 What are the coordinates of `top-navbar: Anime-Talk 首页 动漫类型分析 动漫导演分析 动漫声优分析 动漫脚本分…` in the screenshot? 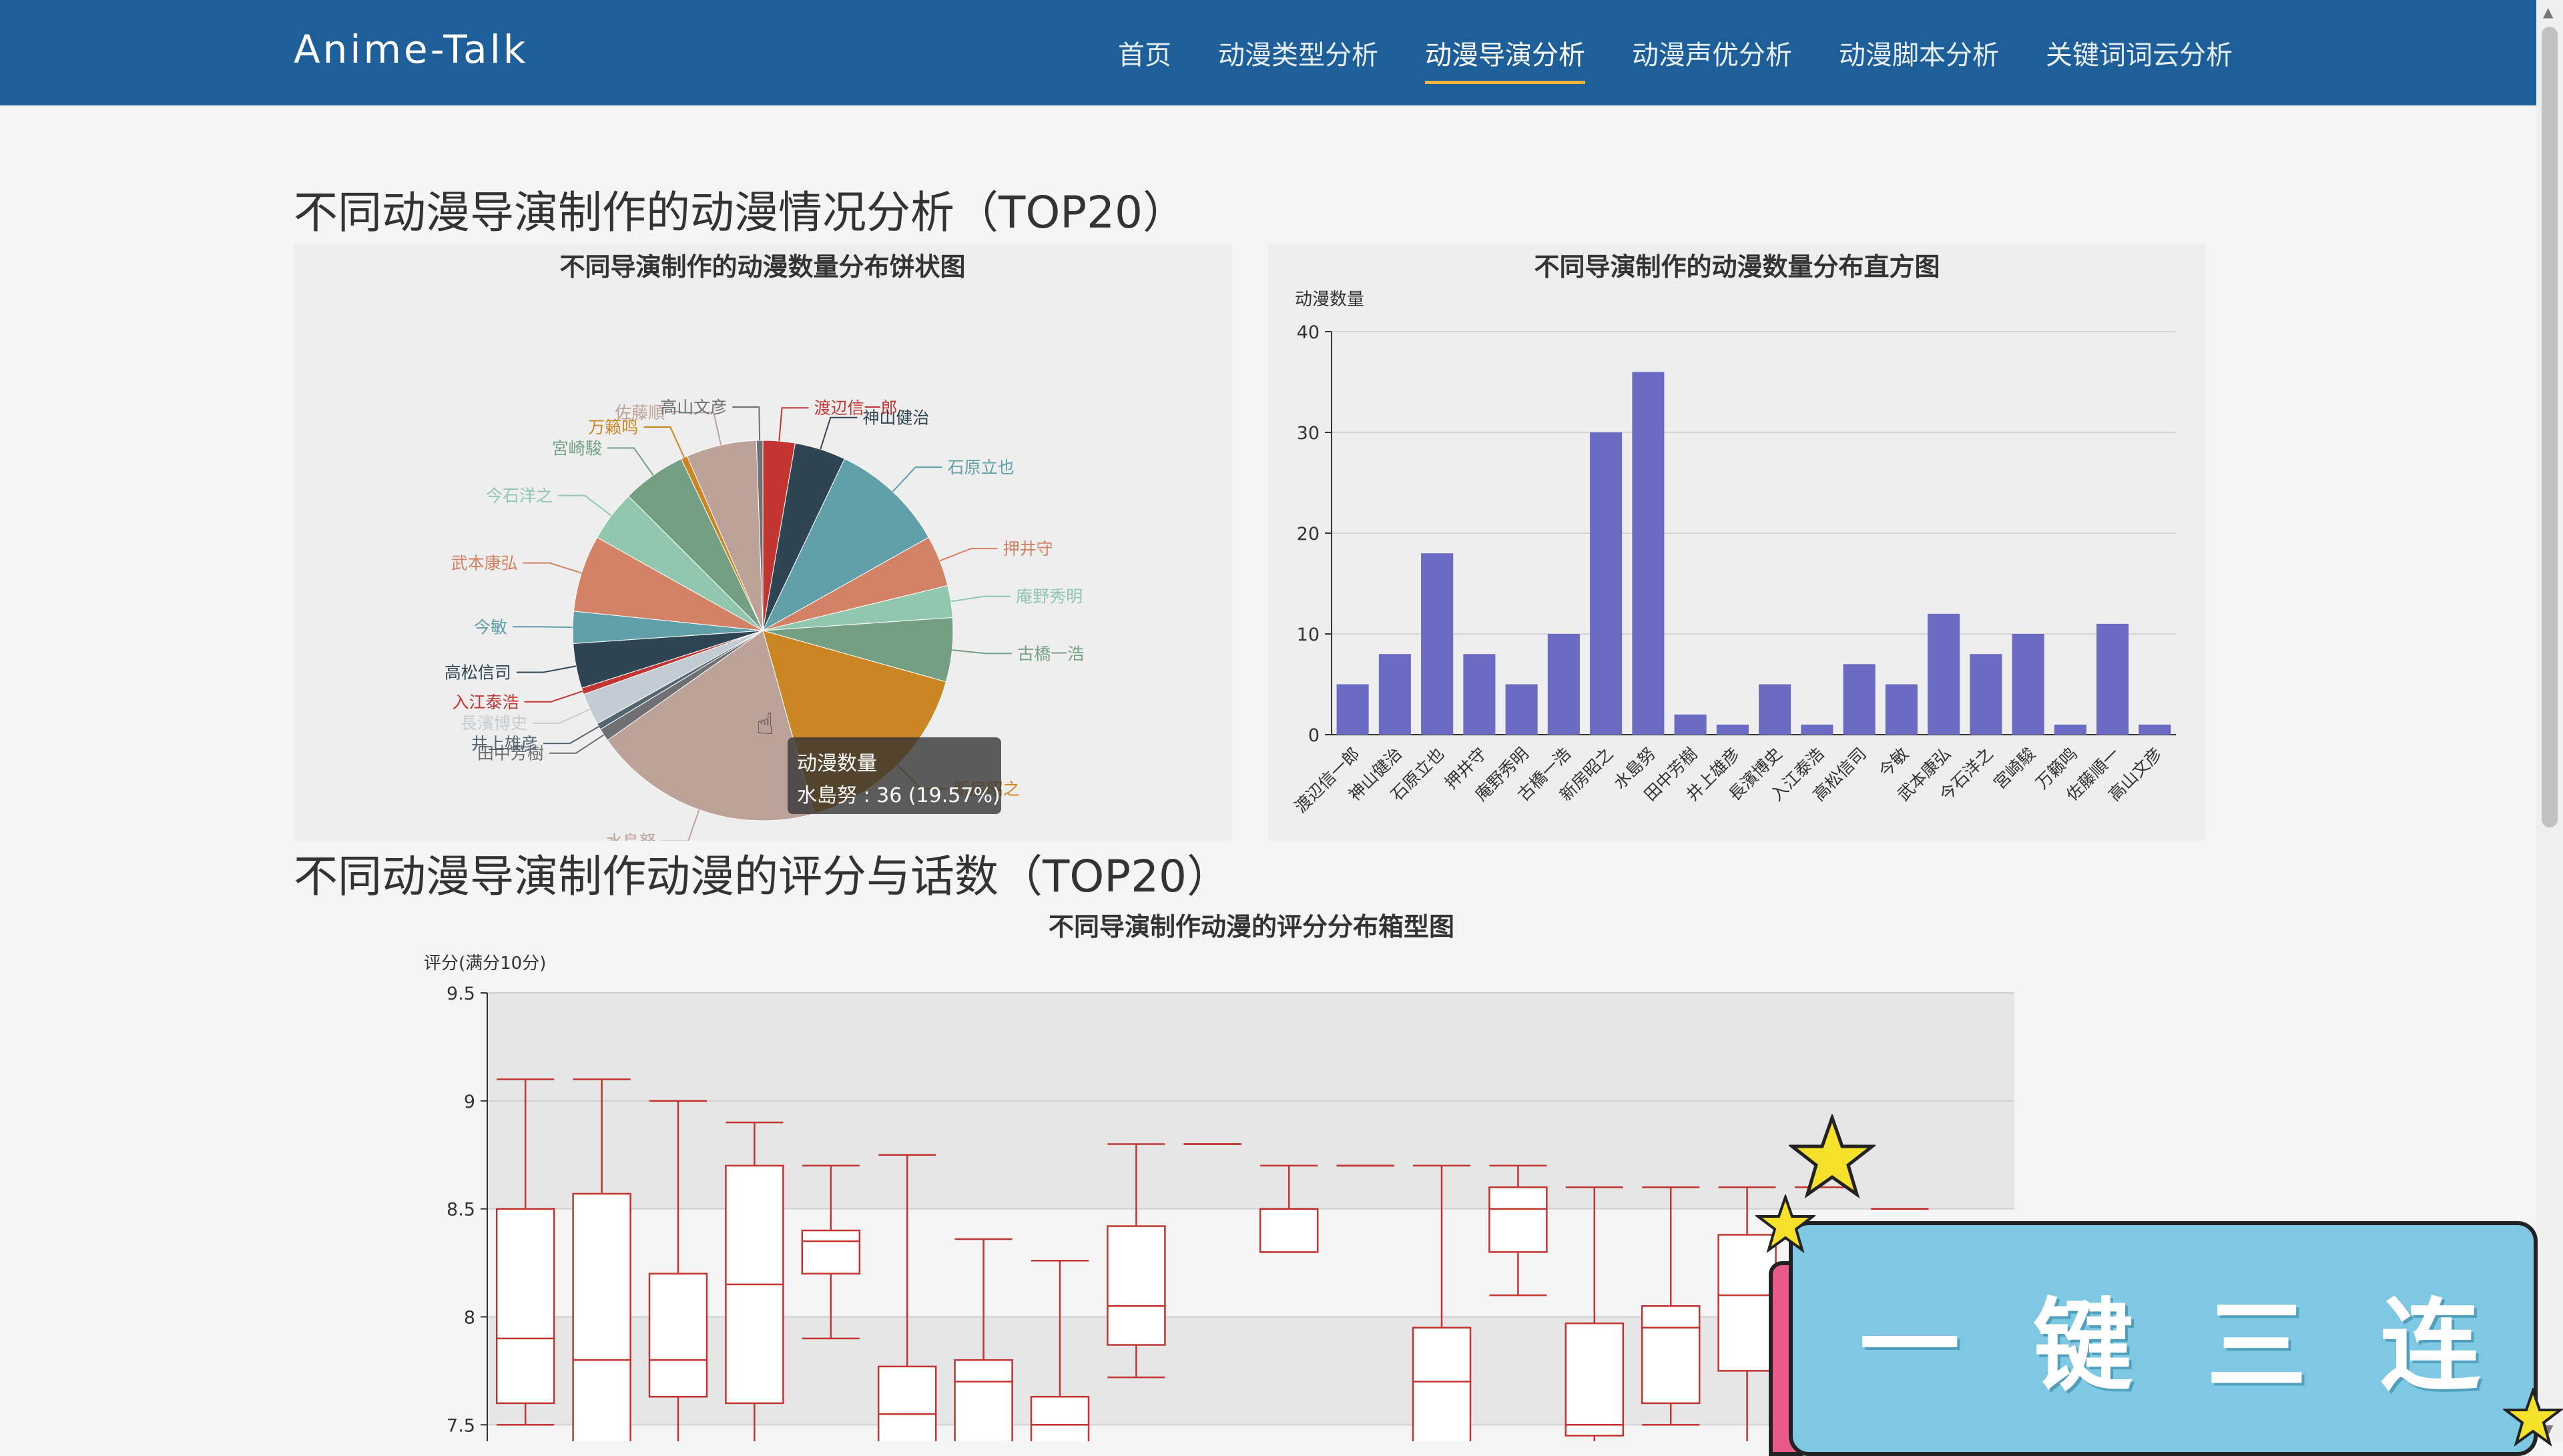 It's located at (1268, 52).